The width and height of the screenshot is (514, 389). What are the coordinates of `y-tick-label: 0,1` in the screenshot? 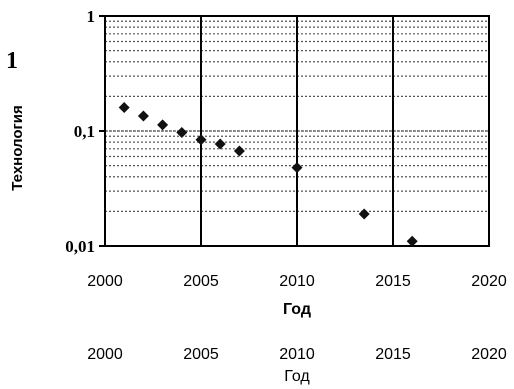 It's located at (84, 131).